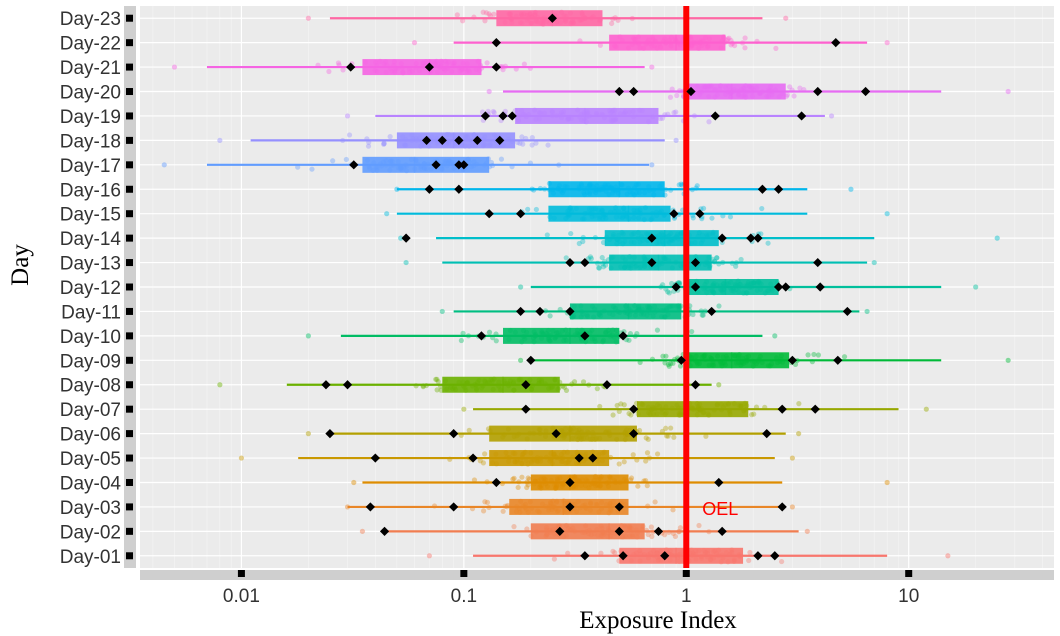 This screenshot has height=636, width=1060. Describe the element at coordinates (90, 532) in the screenshot. I see `y-tick-label: Day-02` at that location.